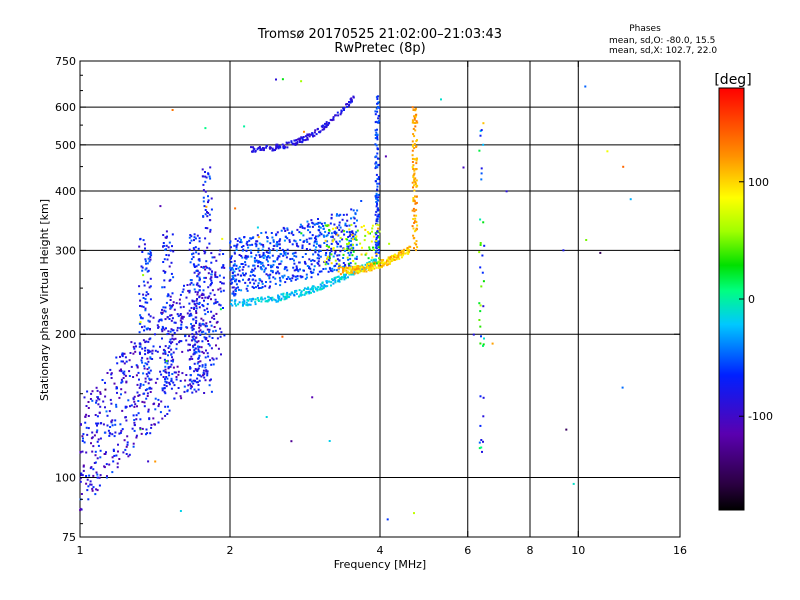  I want to click on colorbar-label: [deg], so click(732, 80).